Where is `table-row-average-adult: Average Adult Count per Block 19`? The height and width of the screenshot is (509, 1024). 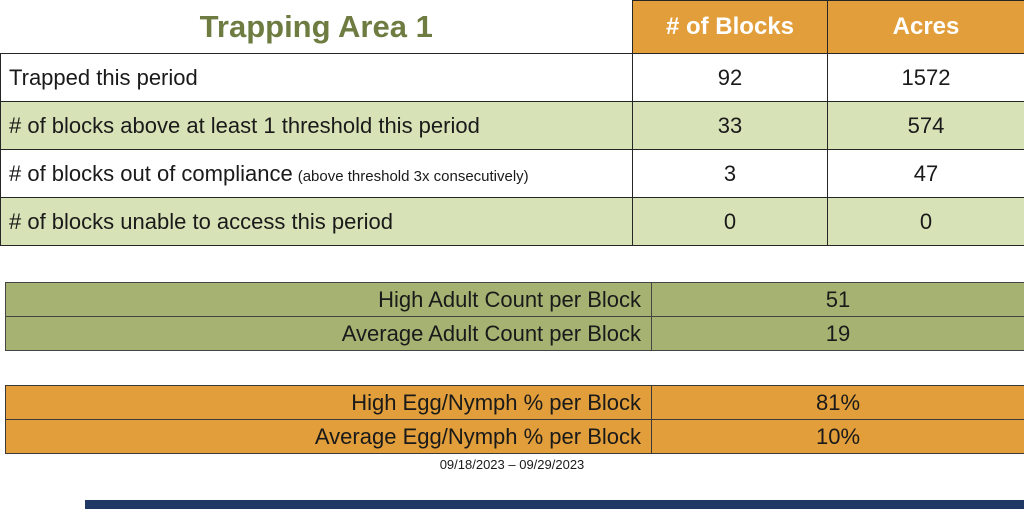 table-row-average-adult: Average Adult Count per Block 19 is located at coordinates (514, 333).